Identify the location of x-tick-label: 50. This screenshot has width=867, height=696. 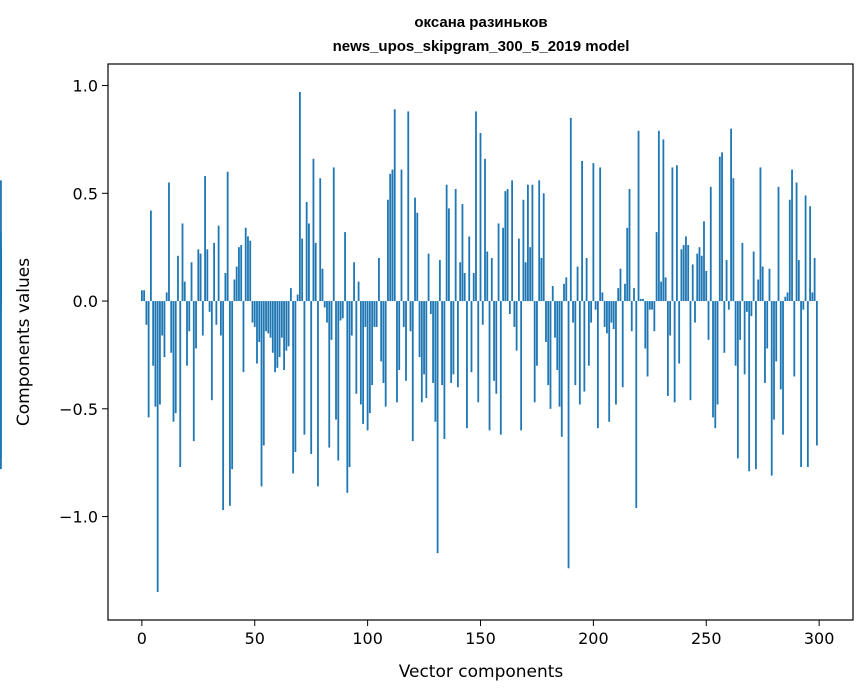
(255, 638).